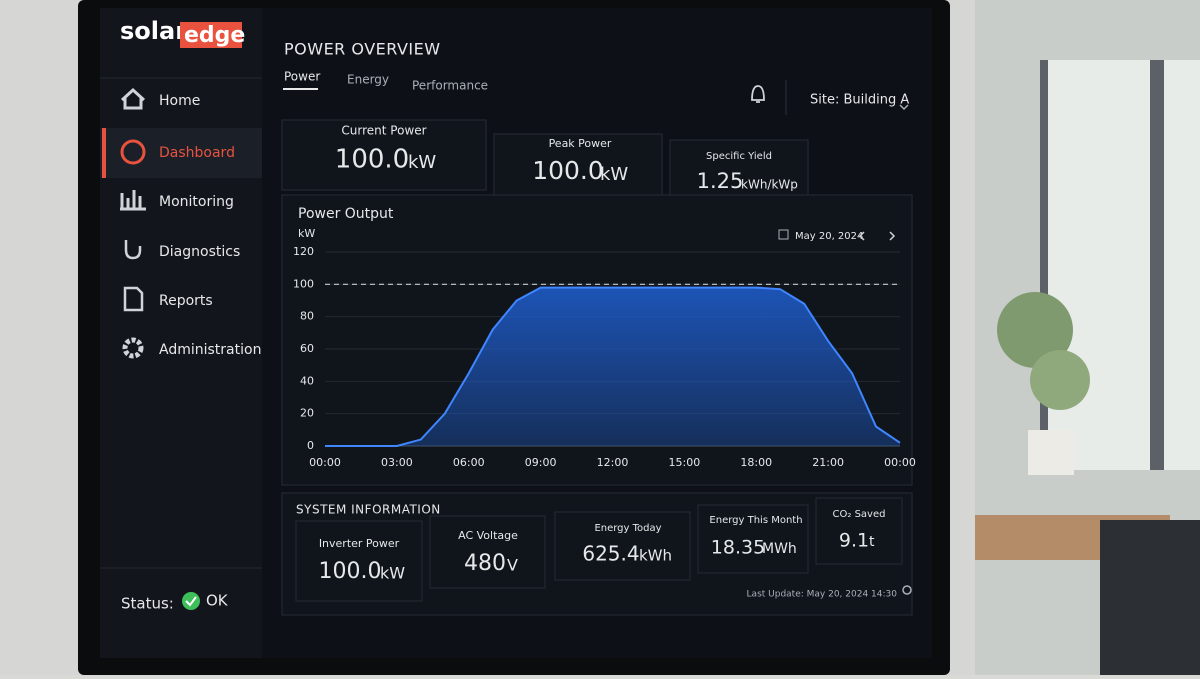 This screenshot has width=1200, height=679. I want to click on info-value: 480, so click(485, 563).